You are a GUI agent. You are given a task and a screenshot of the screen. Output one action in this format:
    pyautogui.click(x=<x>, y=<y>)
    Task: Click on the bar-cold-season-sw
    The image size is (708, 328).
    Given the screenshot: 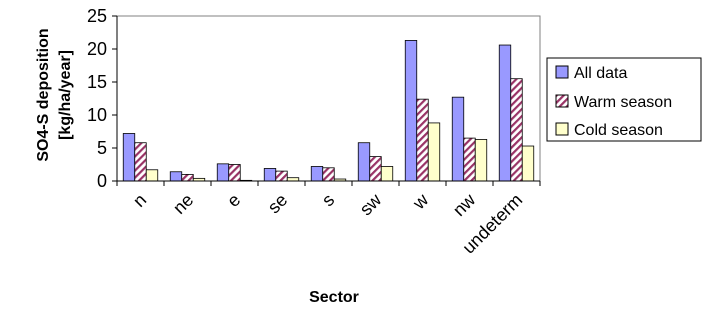 What is the action you would take?
    pyautogui.click(x=387, y=174)
    